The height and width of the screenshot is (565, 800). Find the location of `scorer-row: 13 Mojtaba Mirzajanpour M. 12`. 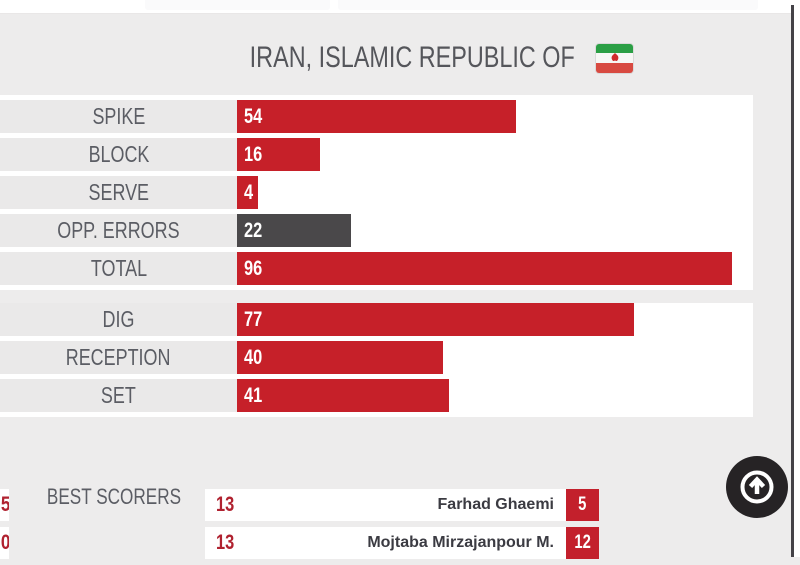

scorer-row: 13 Mojtaba Mirzajanpour M. 12 is located at coordinates (402, 543).